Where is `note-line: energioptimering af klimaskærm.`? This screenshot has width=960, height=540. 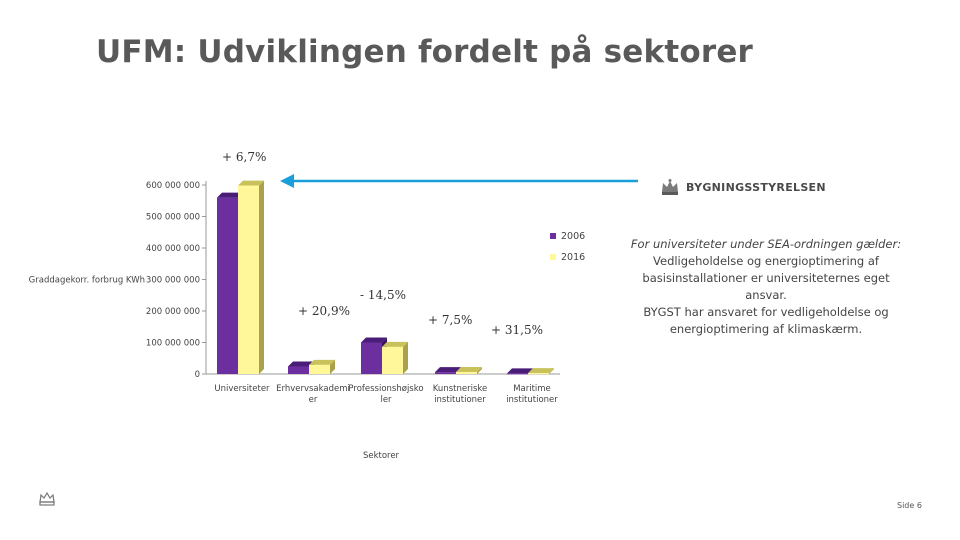
note-line: energioptimering af klimaskærm. is located at coordinates (766, 329).